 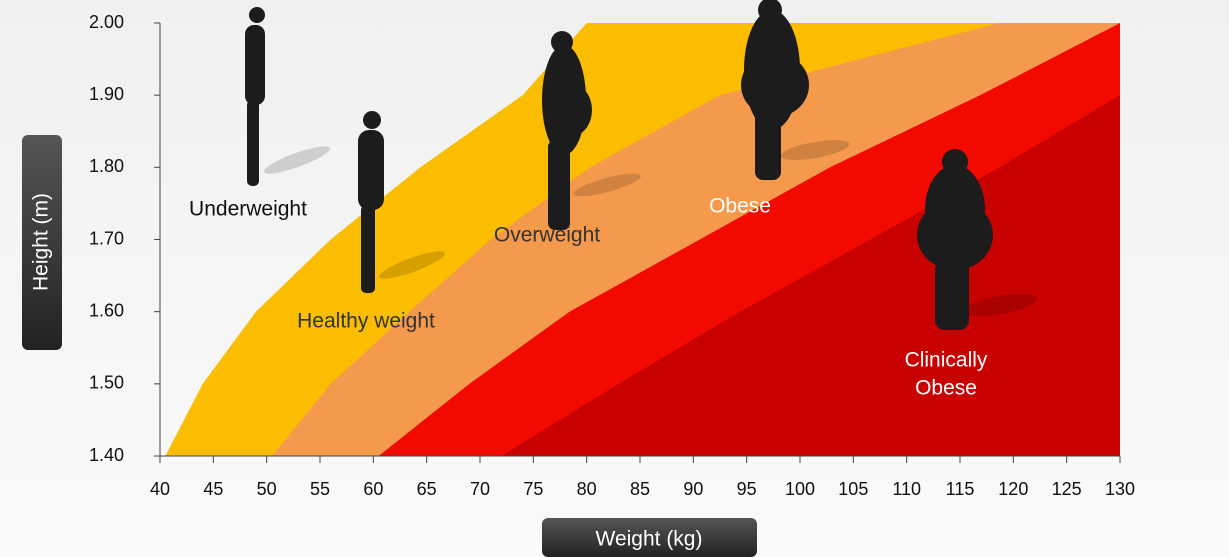 What do you see at coordinates (800, 489) in the screenshot?
I see `x-tick-label: 100` at bounding box center [800, 489].